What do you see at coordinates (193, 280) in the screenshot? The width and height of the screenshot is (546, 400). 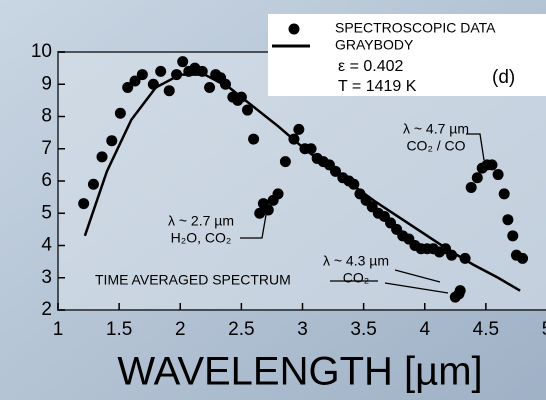 I see `annotation: TIME AVERAGED SPECTRUM` at bounding box center [193, 280].